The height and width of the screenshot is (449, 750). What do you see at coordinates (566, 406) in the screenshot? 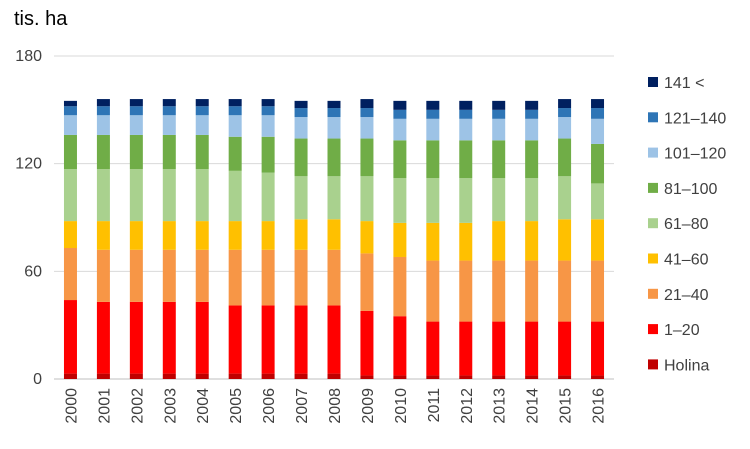
I see `x-tick-label: 2015` at bounding box center [566, 406].